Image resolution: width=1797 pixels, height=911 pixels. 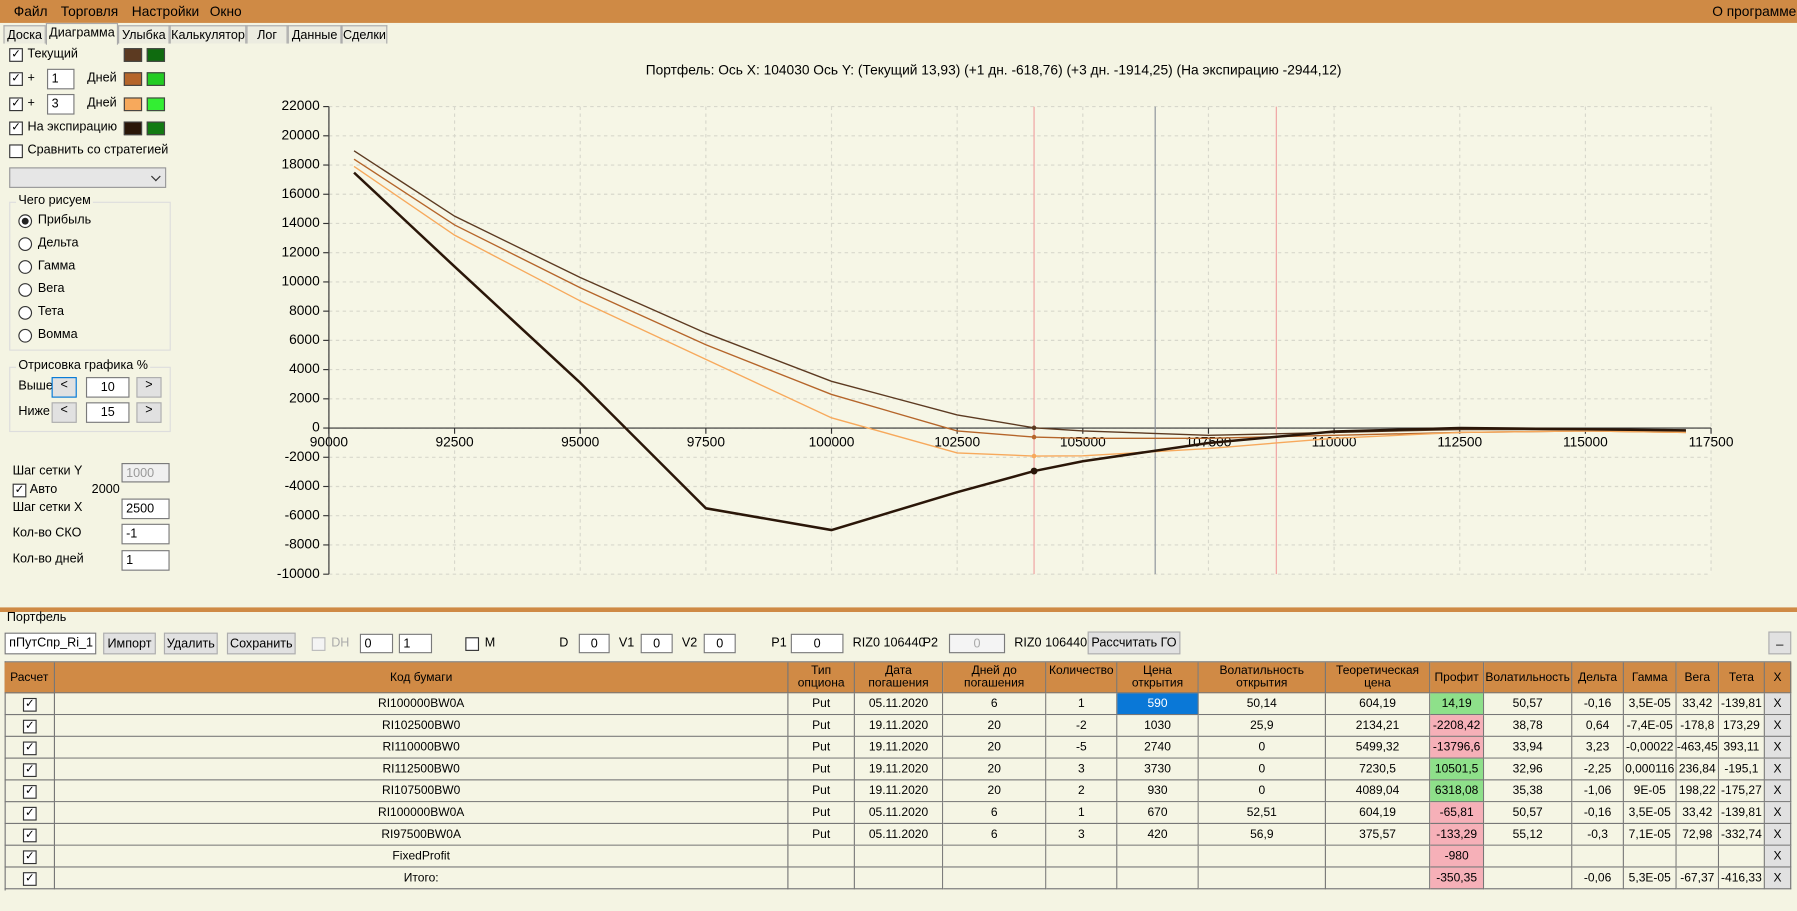 I want to click on table-cell: 14,19, so click(x=1457, y=704).